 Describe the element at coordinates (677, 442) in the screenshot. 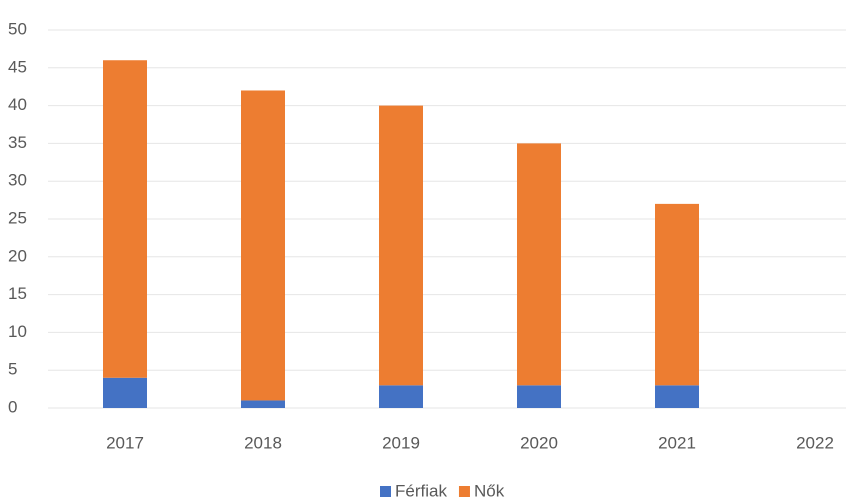

I see `x-tick-label: 2021` at that location.